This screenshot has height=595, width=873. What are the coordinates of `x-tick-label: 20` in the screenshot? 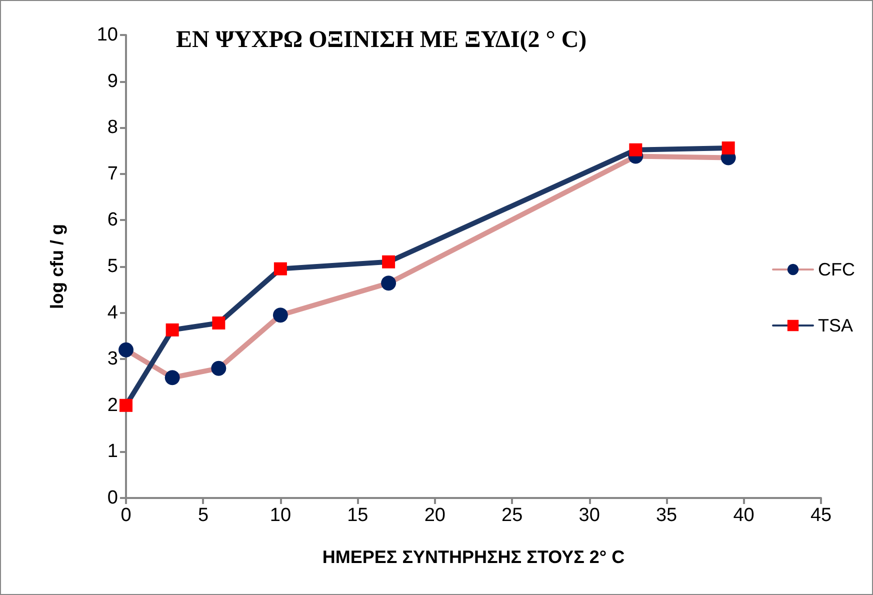 It's located at (435, 515).